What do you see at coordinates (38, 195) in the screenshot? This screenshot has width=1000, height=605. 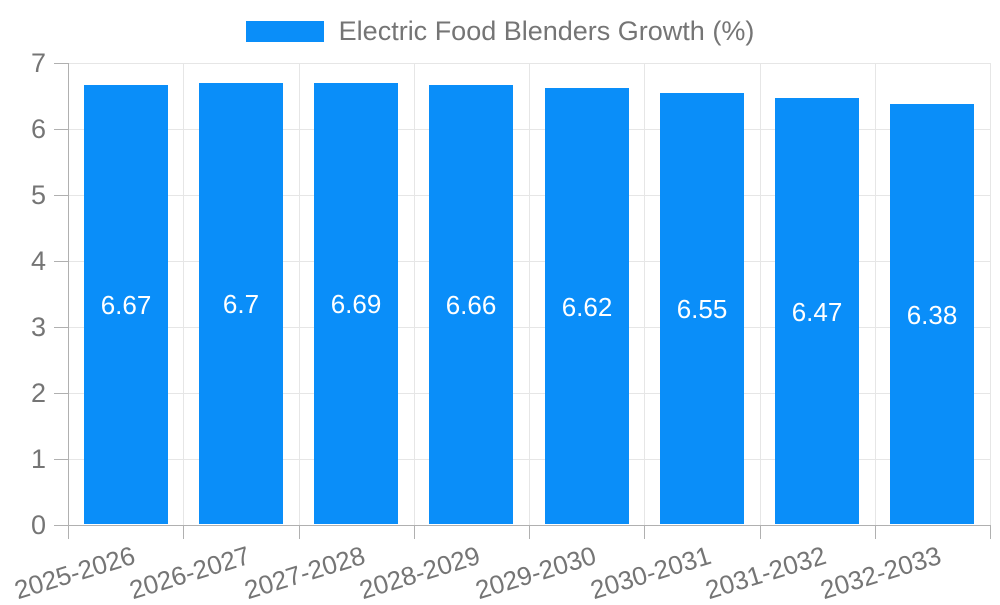 I see `y-tick-label: 5` at bounding box center [38, 195].